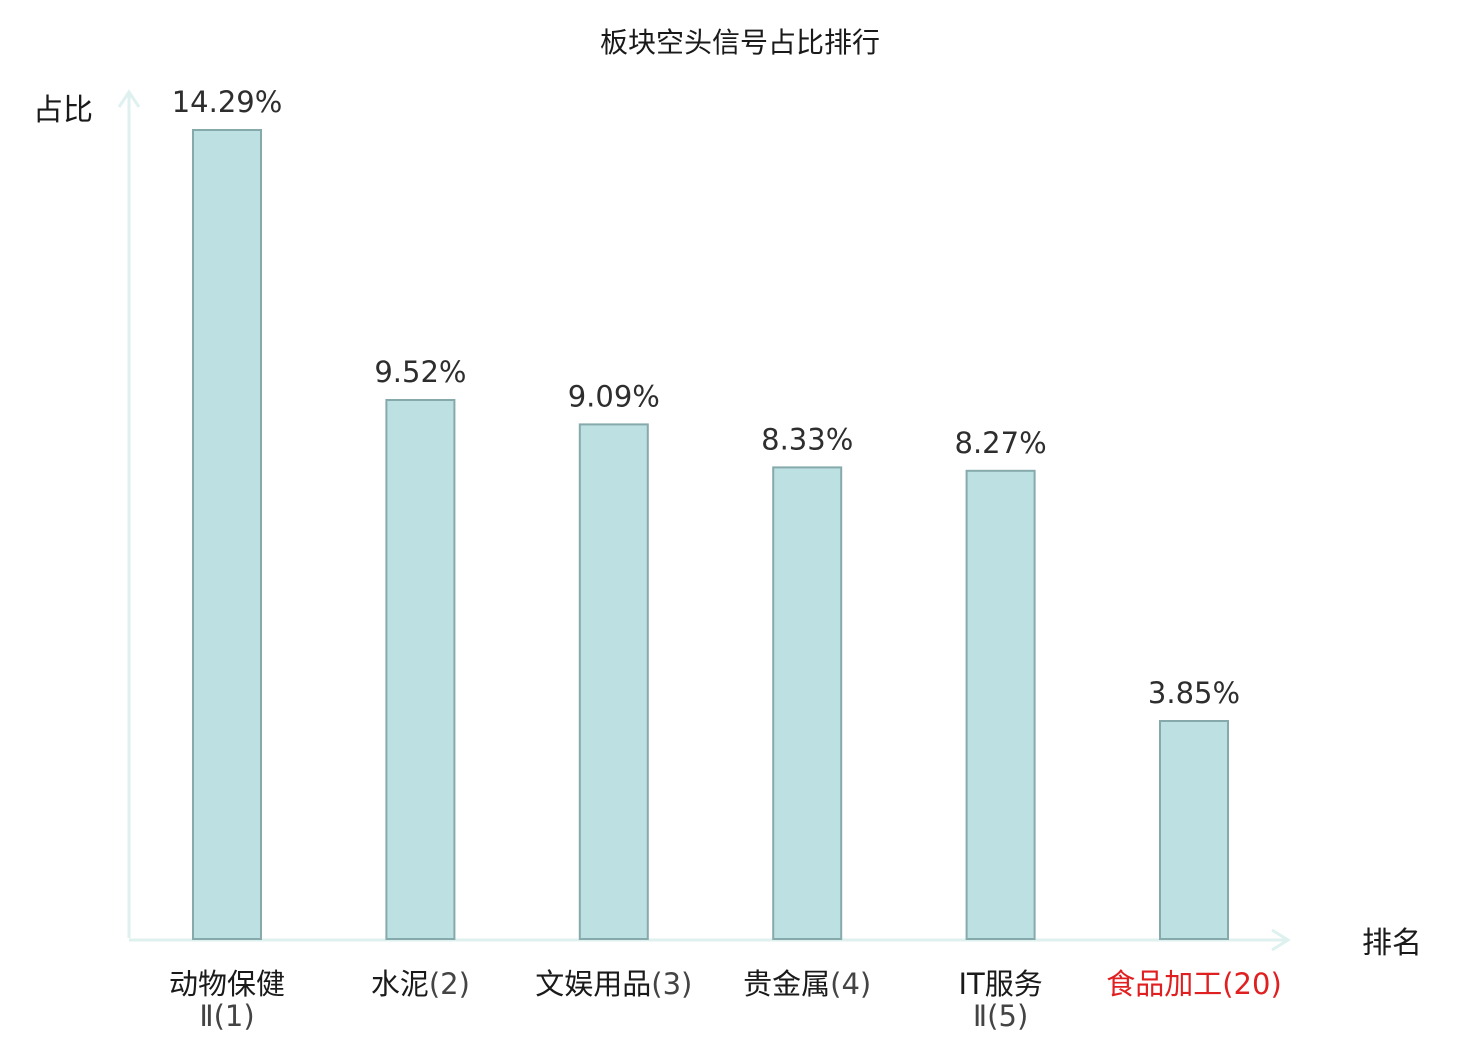 The width and height of the screenshot is (1480, 1040). Describe the element at coordinates (1392, 943) in the screenshot. I see `x-axis-label: 排名` at that location.